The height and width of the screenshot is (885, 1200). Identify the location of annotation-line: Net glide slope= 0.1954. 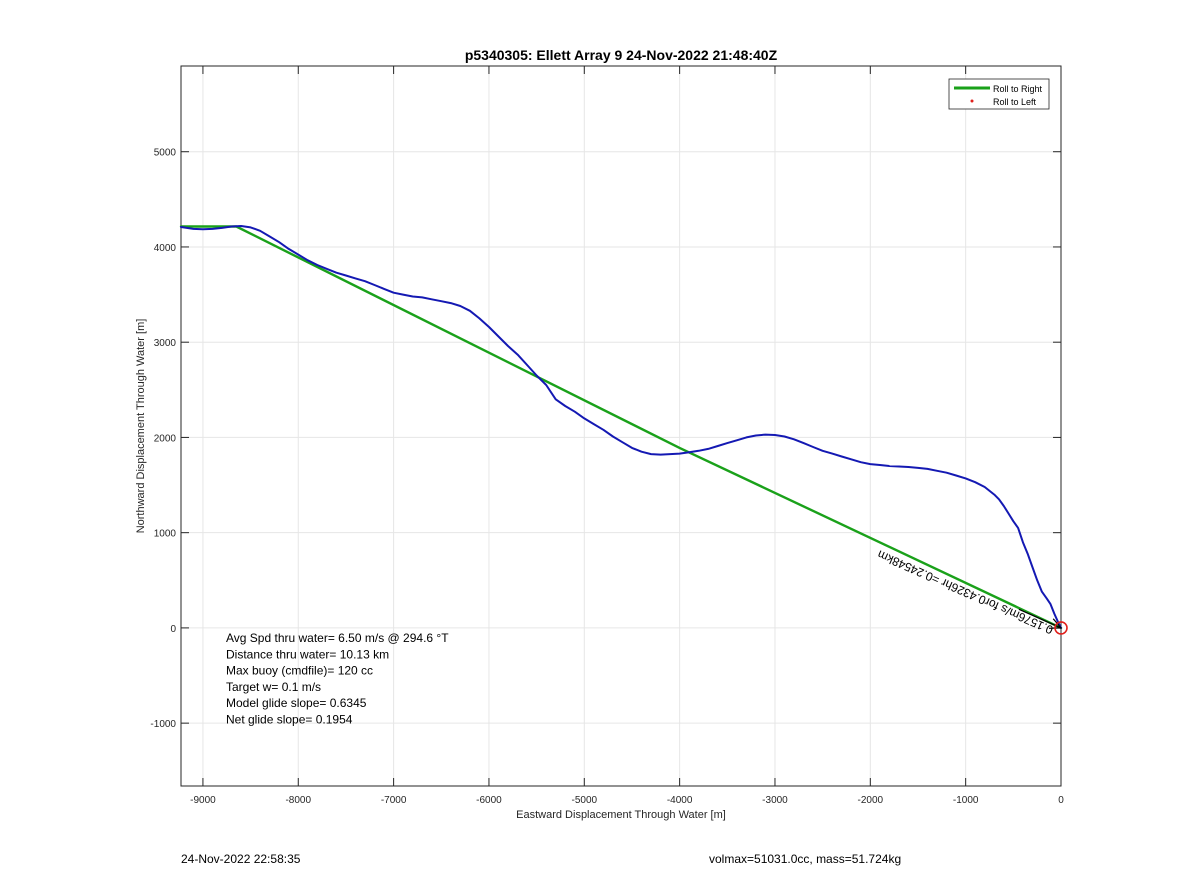
(289, 720).